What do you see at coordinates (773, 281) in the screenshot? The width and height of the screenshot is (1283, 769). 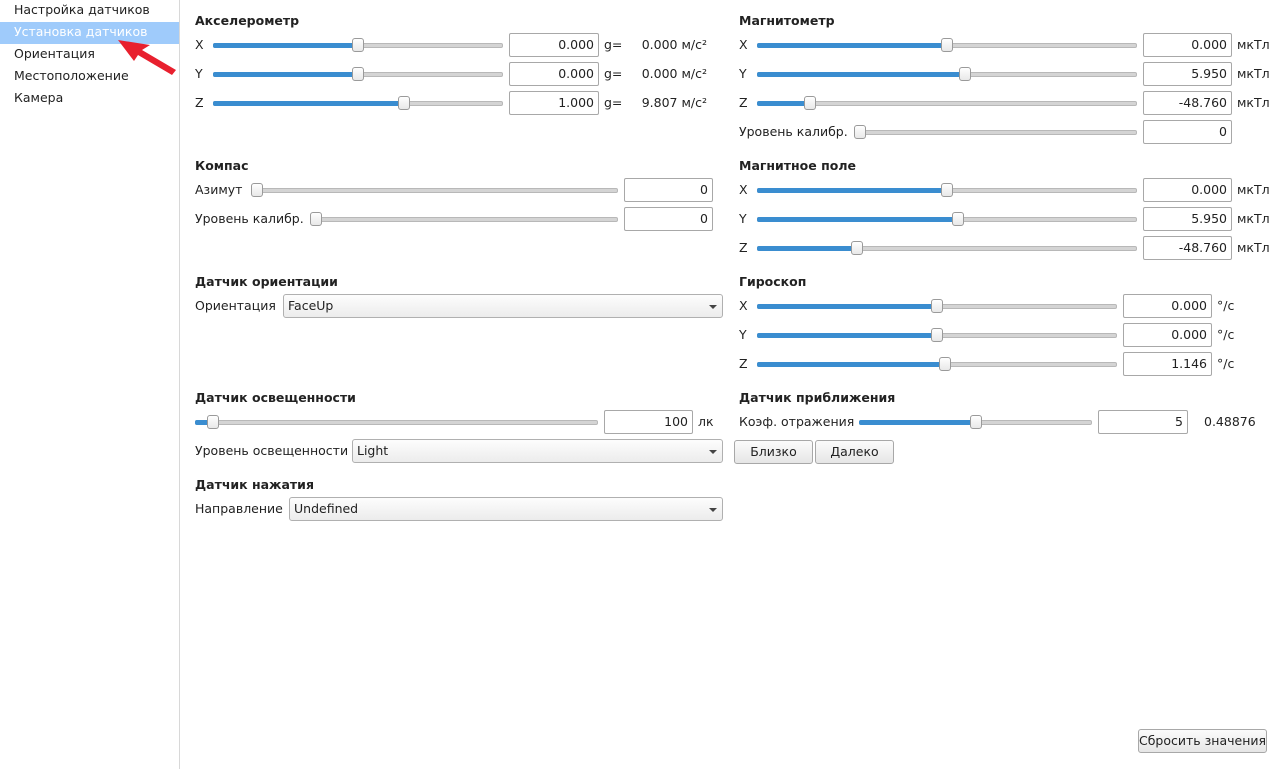 I see `section-title: Гироскоп` at bounding box center [773, 281].